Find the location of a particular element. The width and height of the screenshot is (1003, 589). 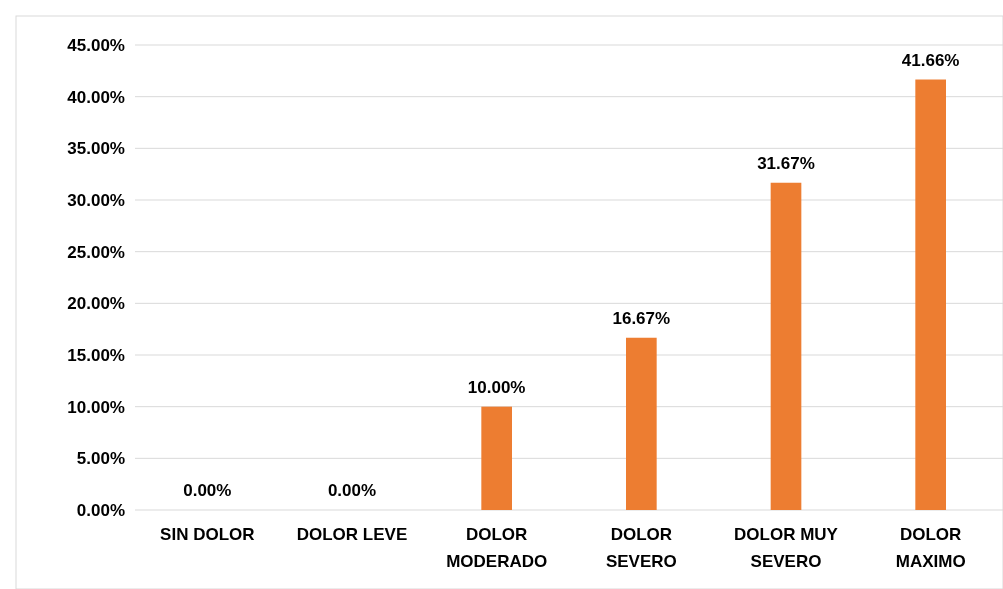

x-tick-label: DOLOR MODERADO is located at coordinates (497, 548).